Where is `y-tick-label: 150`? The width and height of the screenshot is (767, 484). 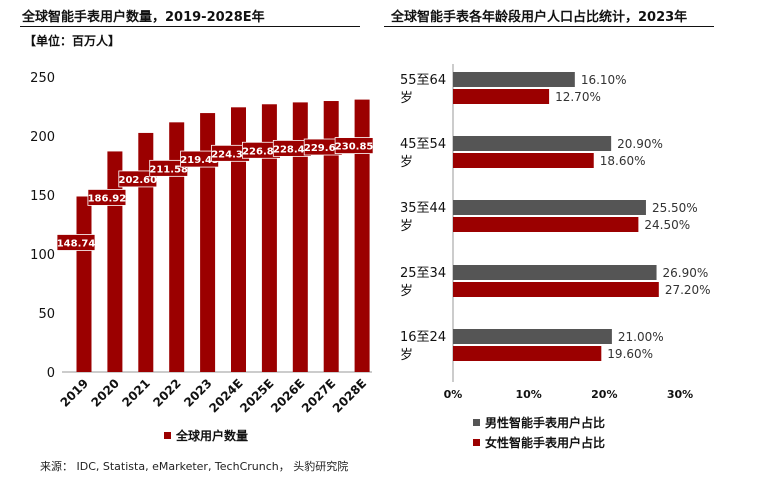
y-tick-label: 150 is located at coordinates (42, 196).